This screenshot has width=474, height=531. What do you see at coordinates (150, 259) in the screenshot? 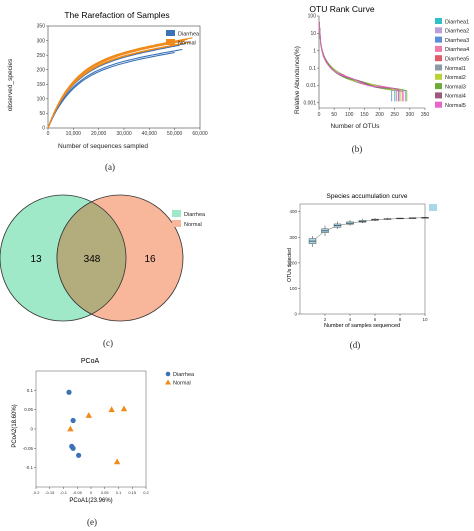
I see `venn-only-normal: 16` at bounding box center [150, 259].